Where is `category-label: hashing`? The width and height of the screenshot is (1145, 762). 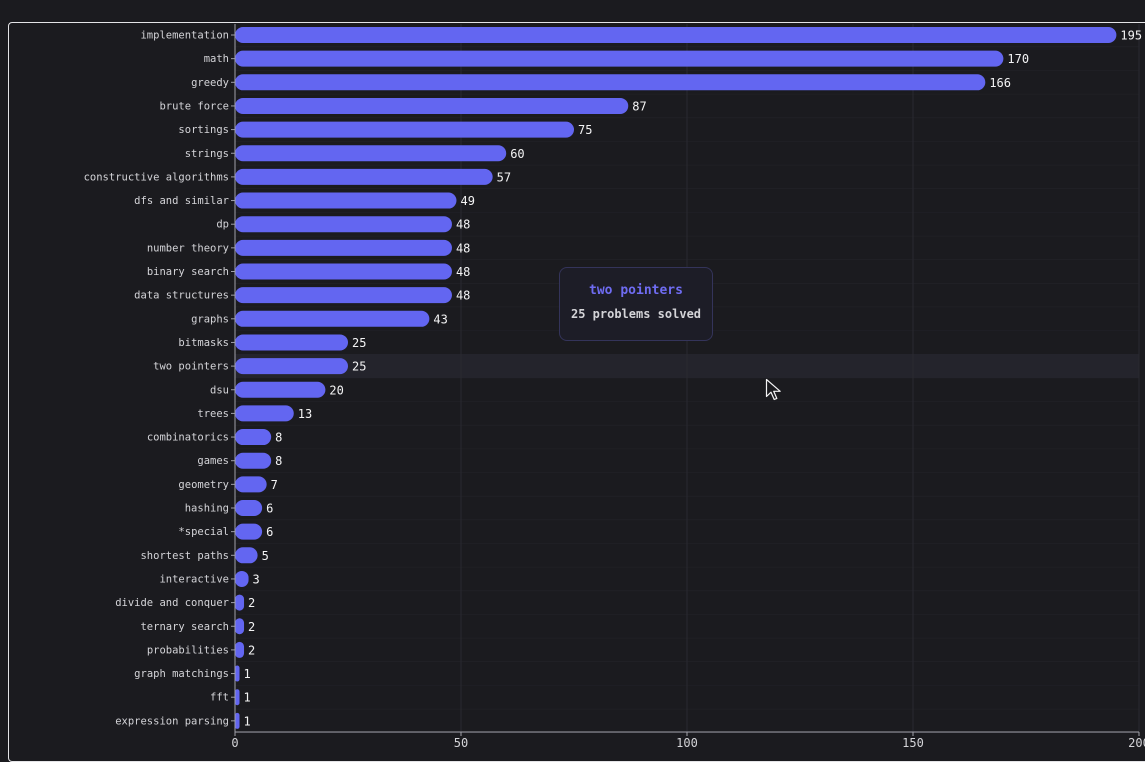 category-label: hashing is located at coordinates (207, 509).